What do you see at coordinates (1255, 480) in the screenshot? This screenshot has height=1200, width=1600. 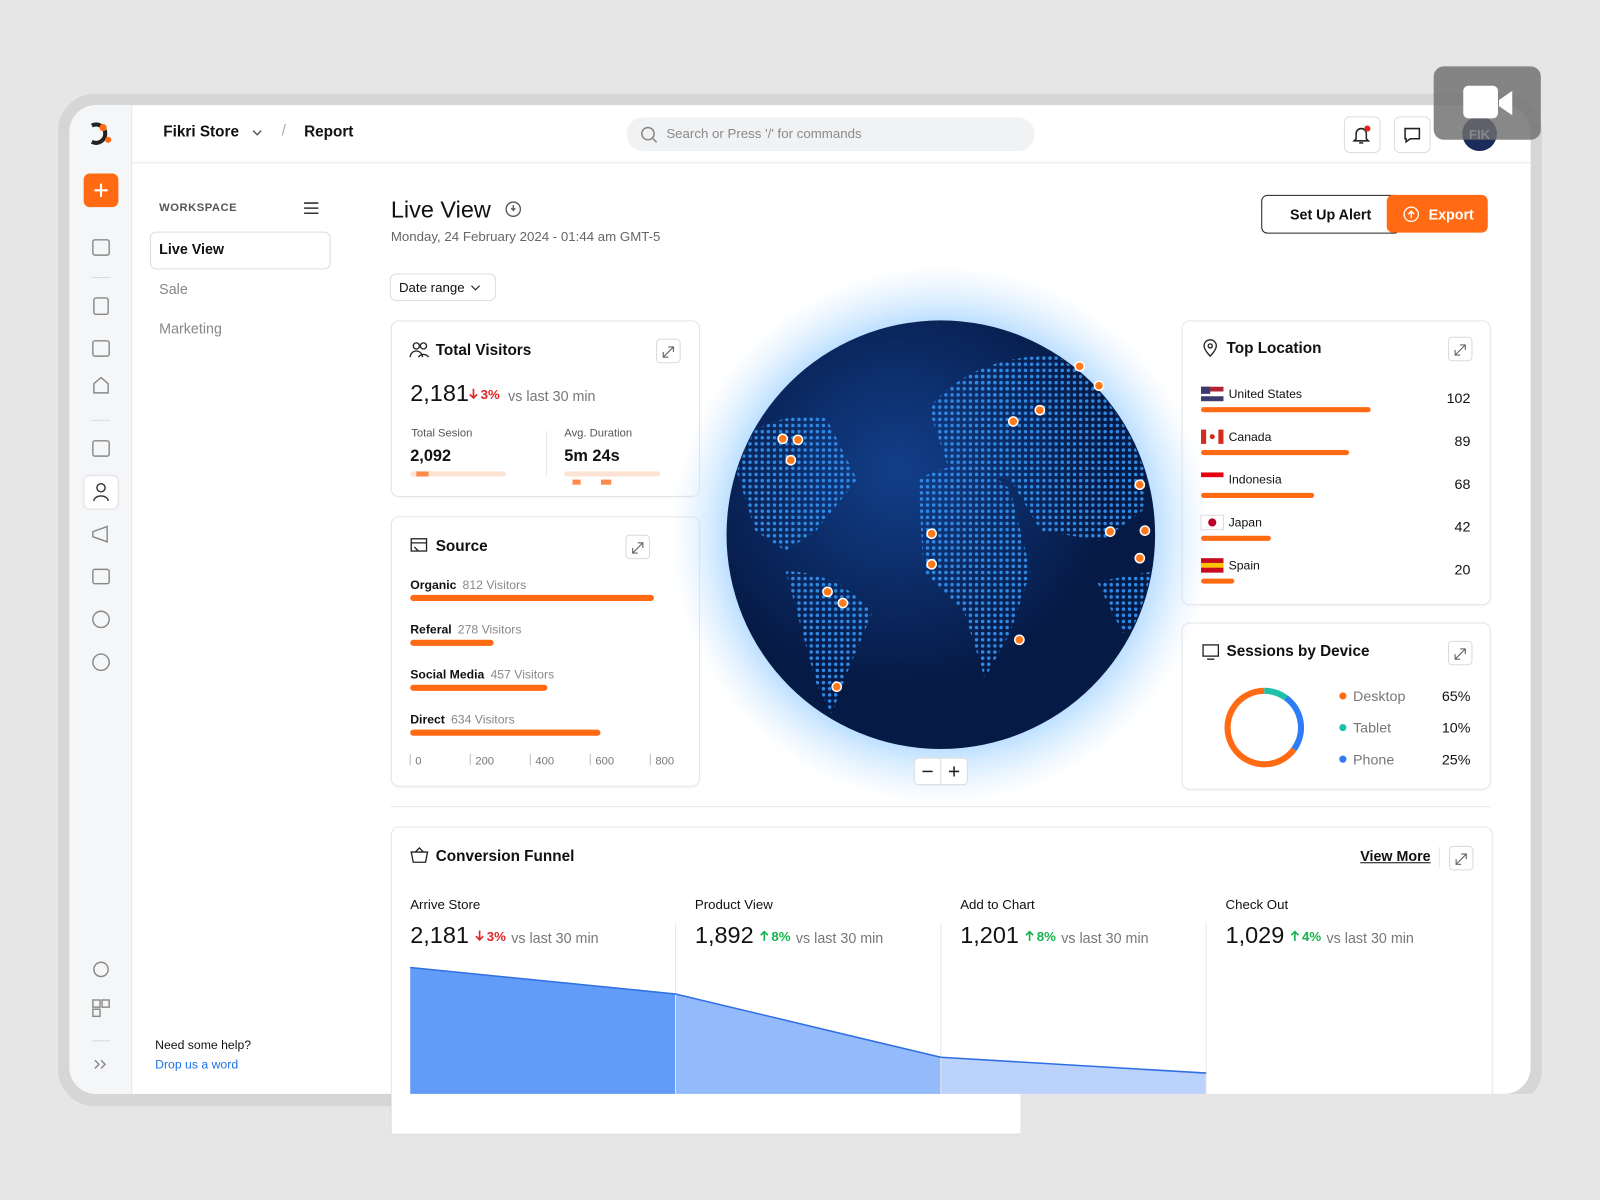 I see `location-name: Indonesia` at bounding box center [1255, 480].